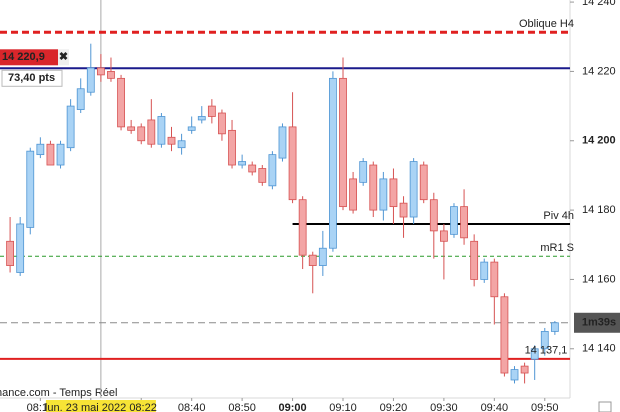 This screenshot has width=620, height=412. Describe the element at coordinates (599, 4) in the screenshot. I see `y-tick-label: 14 240` at that location.